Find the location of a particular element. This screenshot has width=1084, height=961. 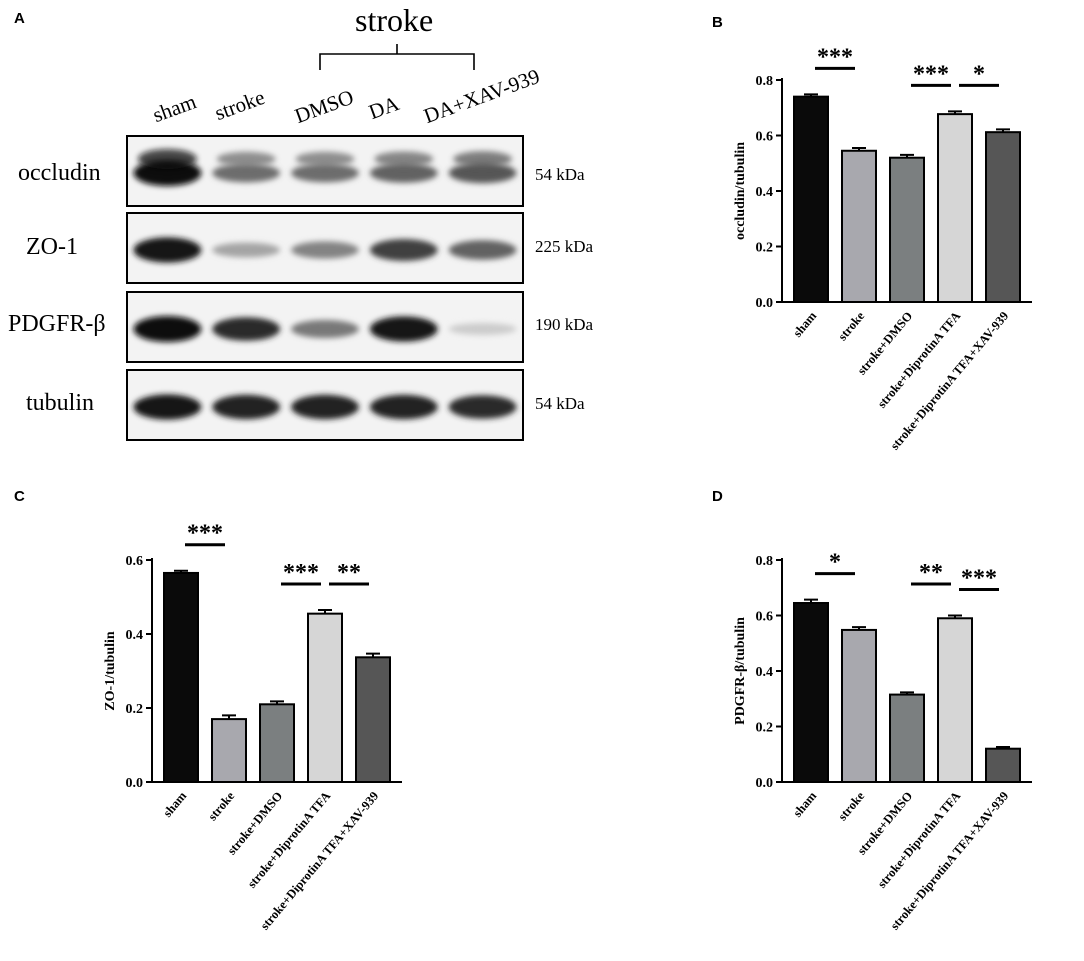

size-label-zo1: 225 kDa is located at coordinates (564, 246).